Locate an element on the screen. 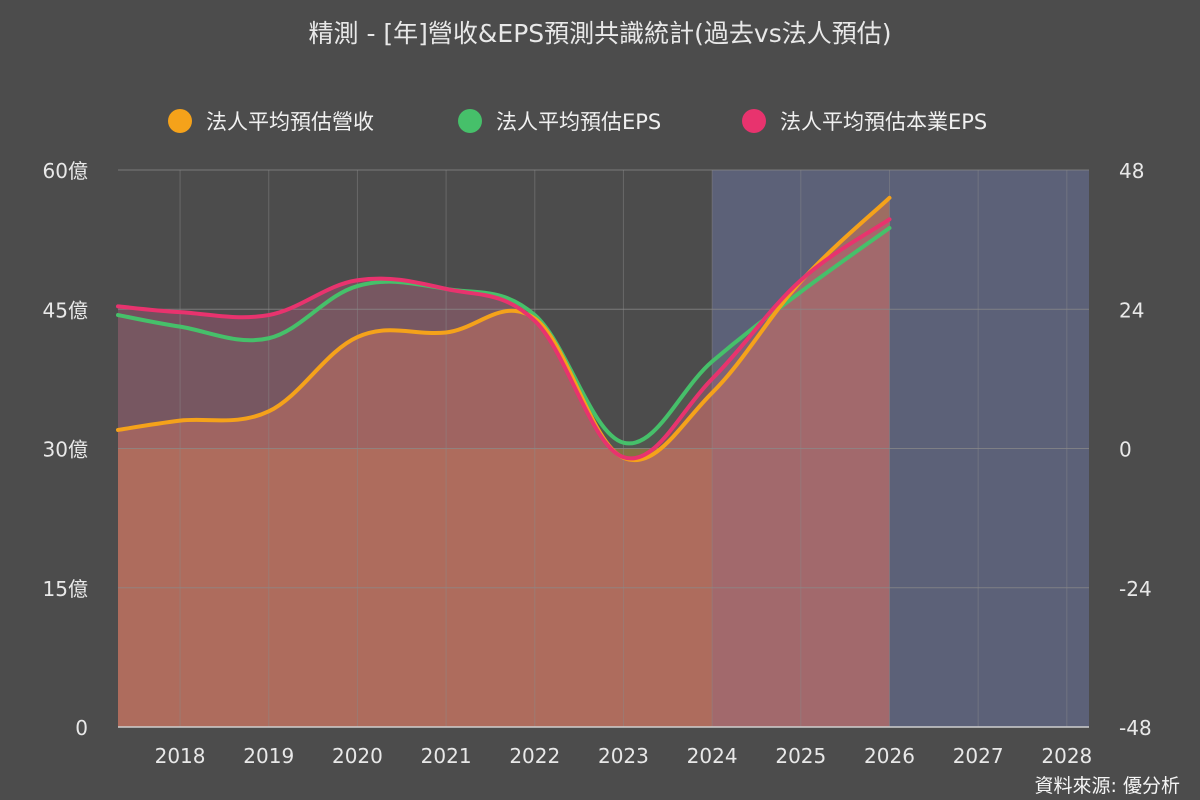 The image size is (1200, 800). legend-dot-eps-icon is located at coordinates (470, 121).